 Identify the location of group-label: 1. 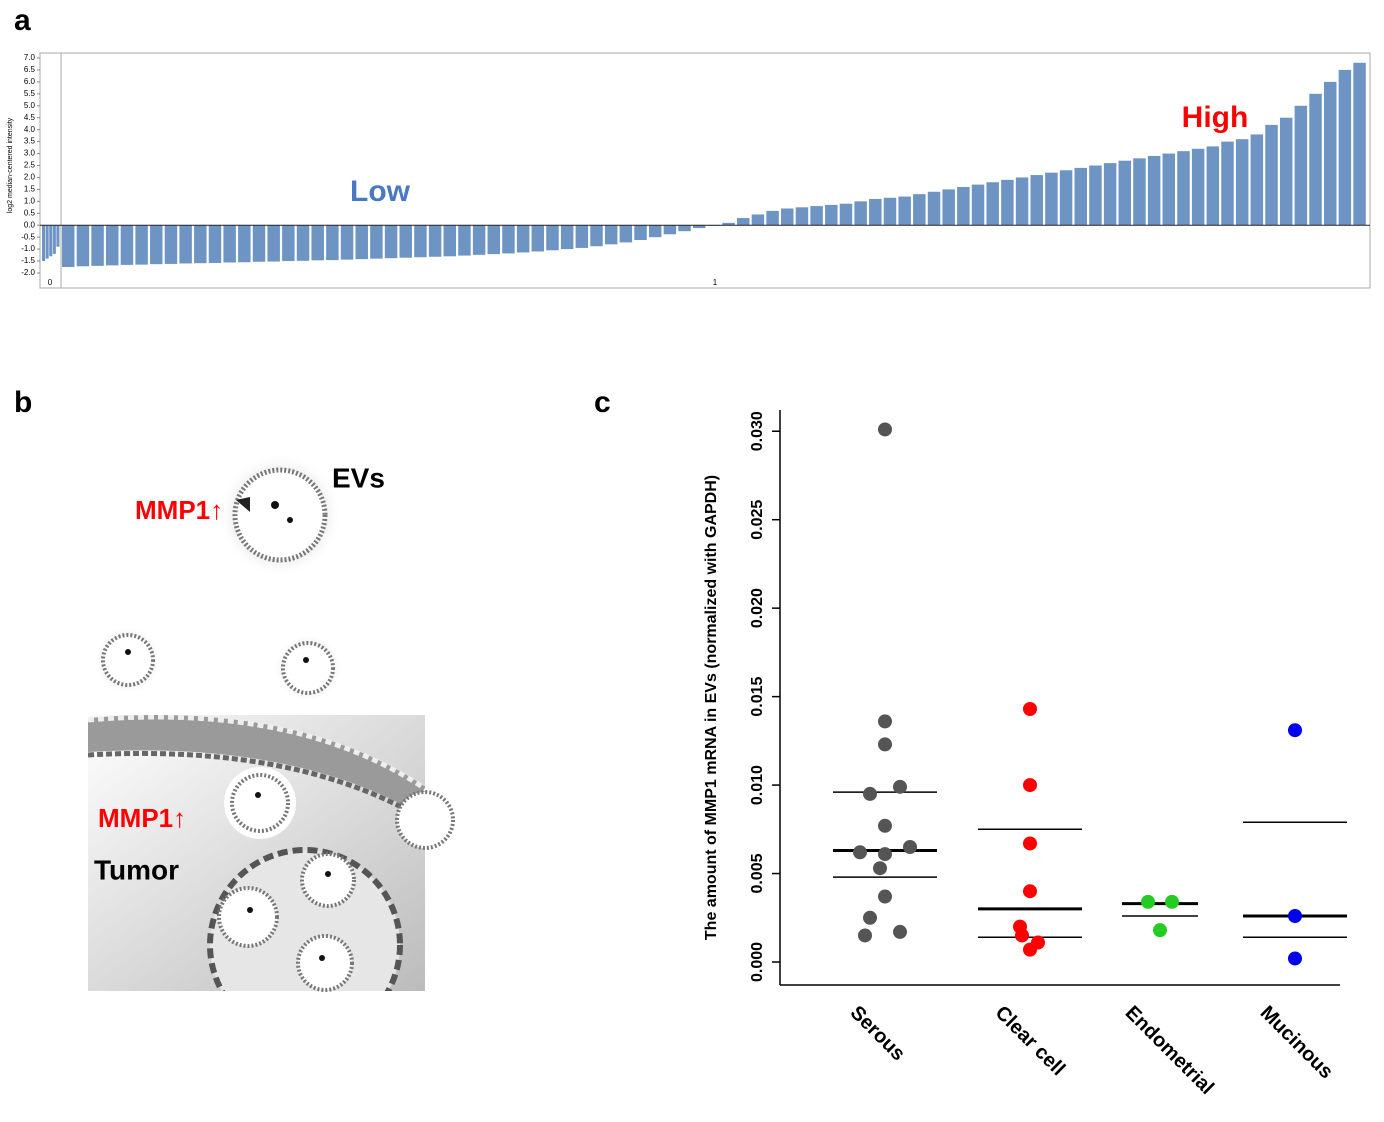
(715, 282).